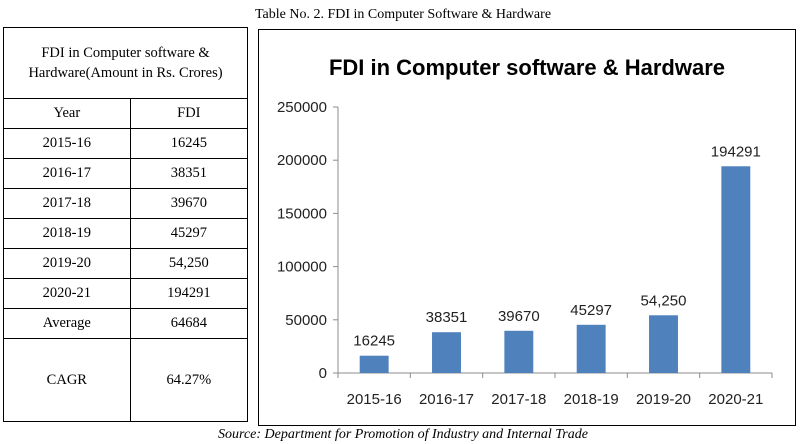 The height and width of the screenshot is (444, 806). I want to click on y-tick-label: 150000, so click(302, 213).